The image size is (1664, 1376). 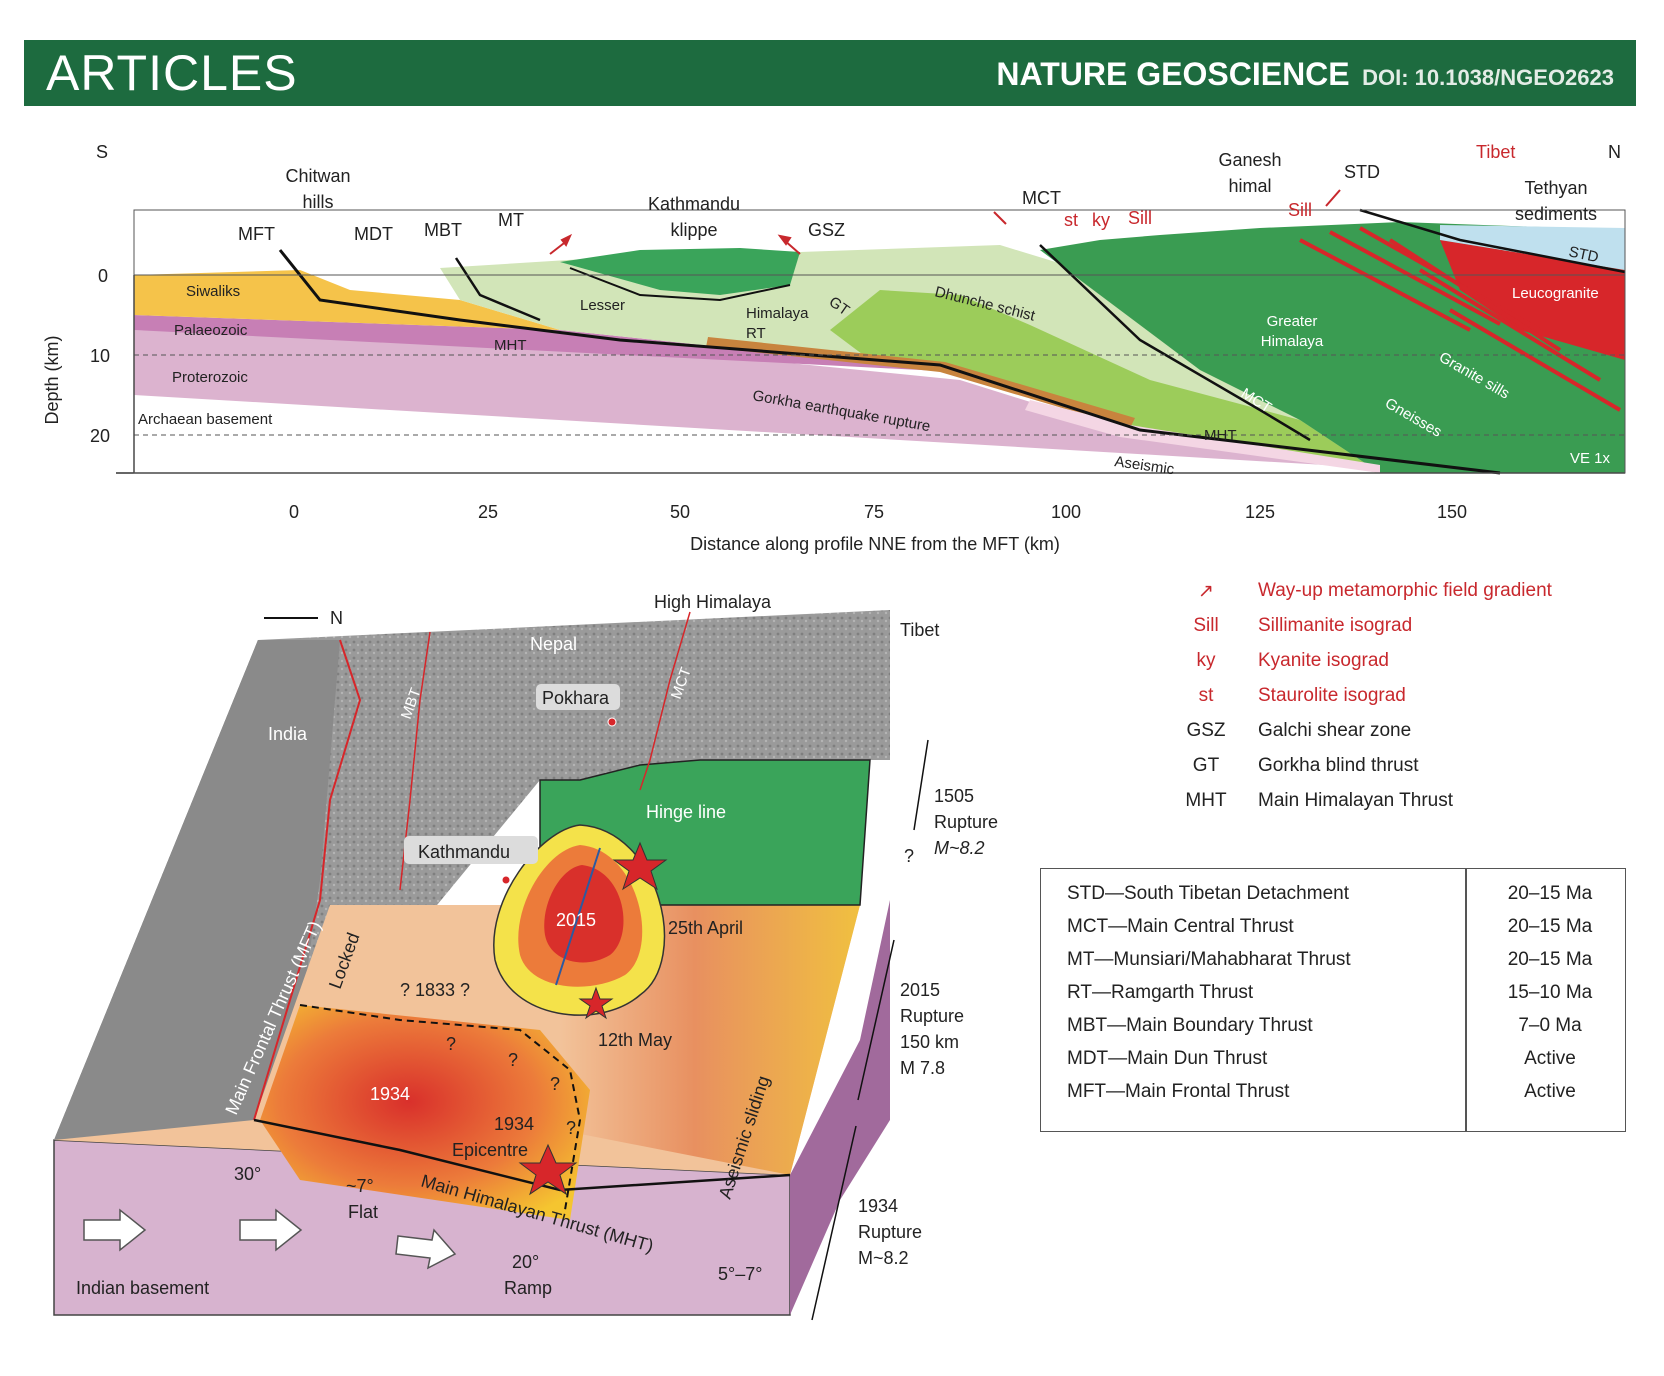 What do you see at coordinates (510, 345) in the screenshot?
I see `mht-label: MHT` at bounding box center [510, 345].